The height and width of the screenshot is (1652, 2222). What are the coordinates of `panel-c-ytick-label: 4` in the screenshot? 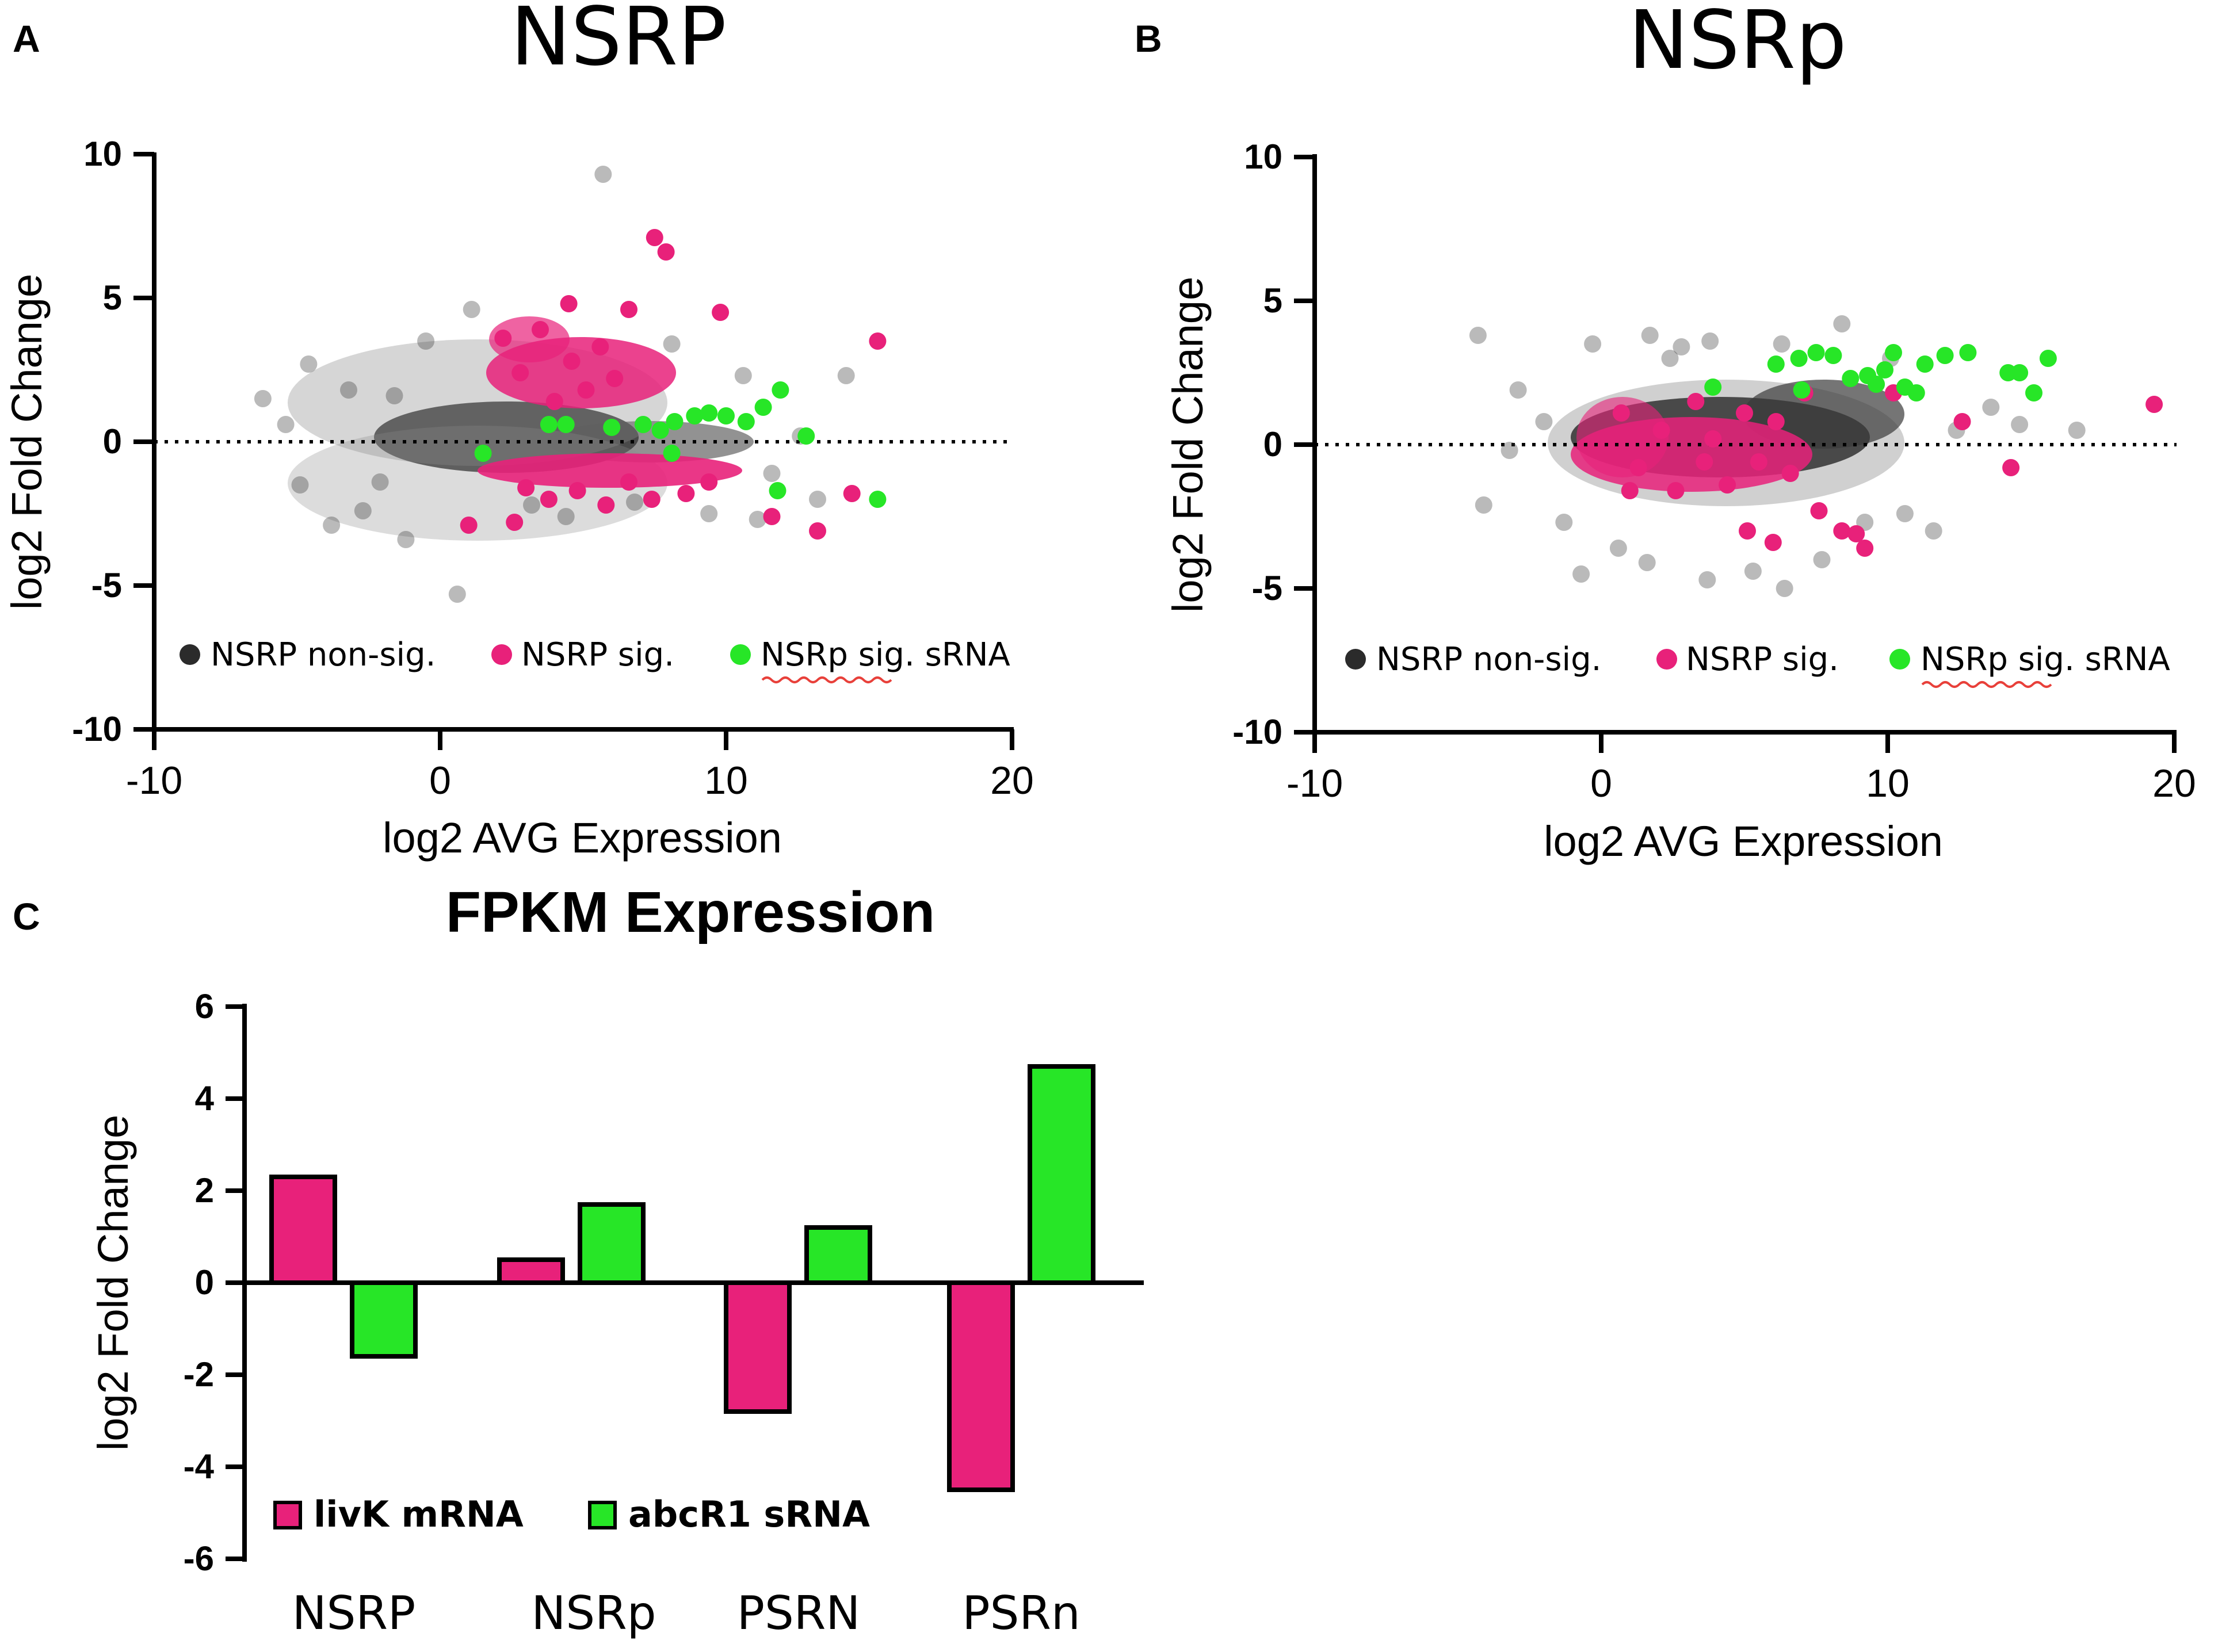 It's located at (205, 1098).